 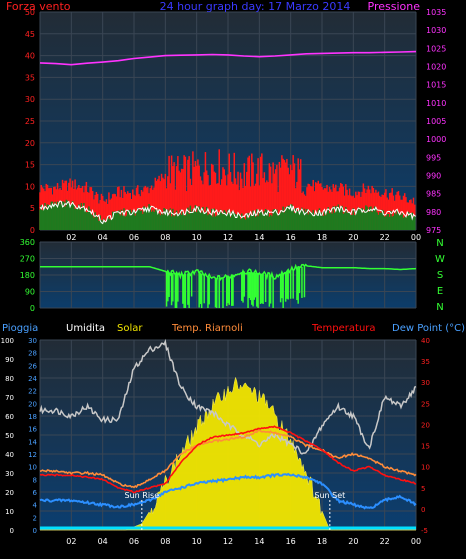 I want to click on wind-tick-label: 35, so click(x=30, y=77).